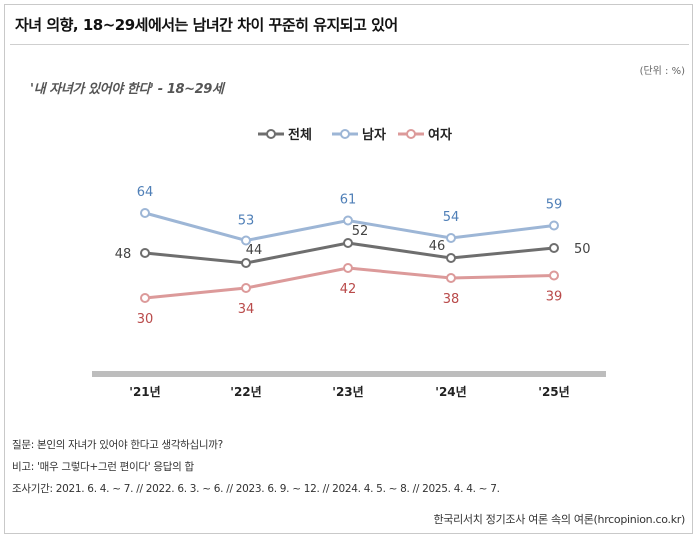 The image size is (699, 540). What do you see at coordinates (440, 135) in the screenshot?
I see `legend-label: 여자` at bounding box center [440, 135].